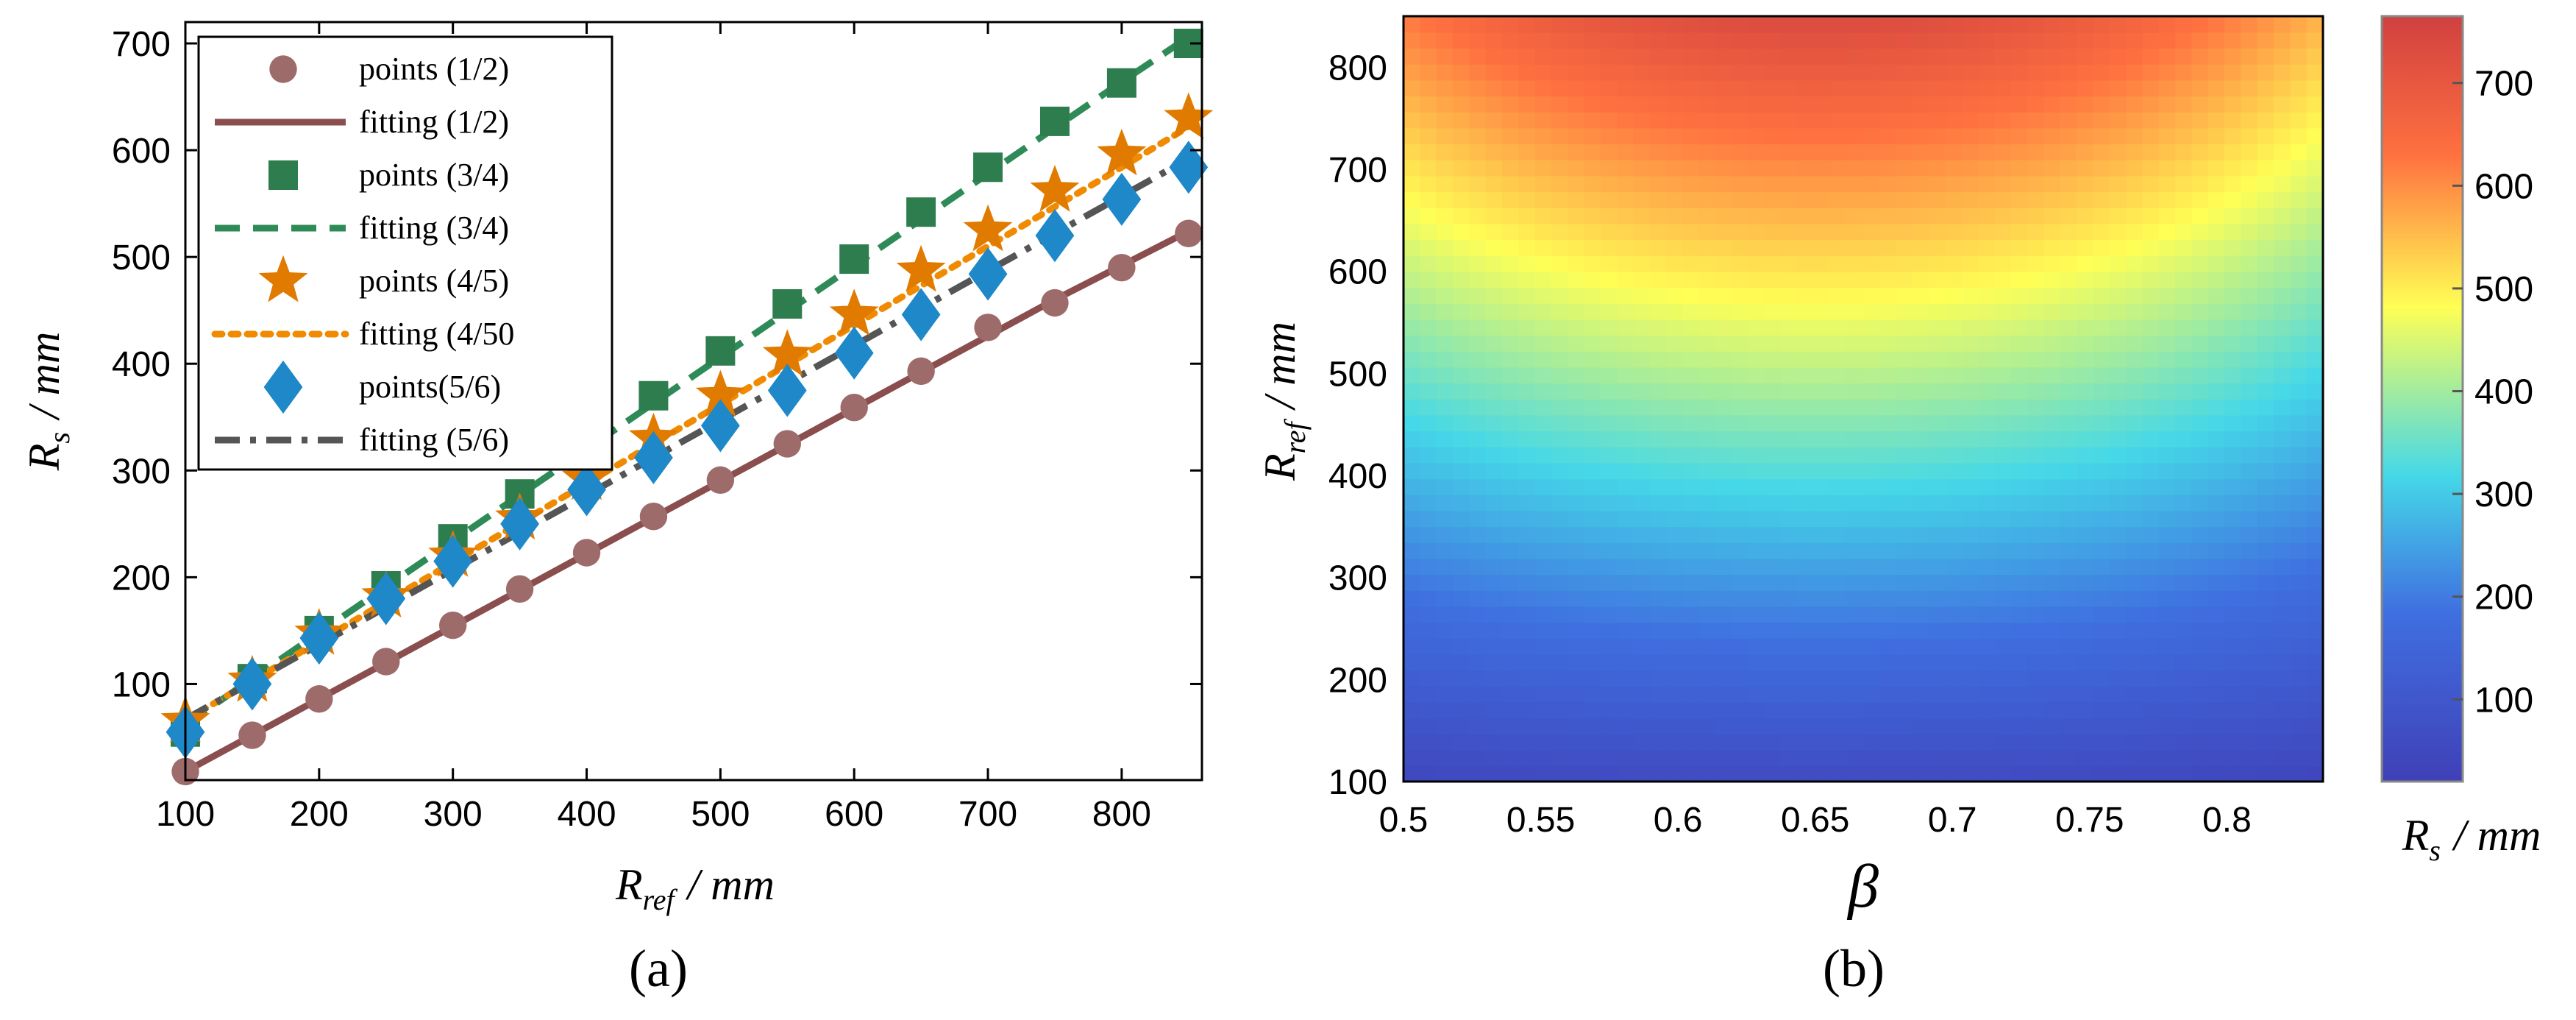  What do you see at coordinates (141, 257) in the screenshot?
I see `y-tick-label: 500` at bounding box center [141, 257].